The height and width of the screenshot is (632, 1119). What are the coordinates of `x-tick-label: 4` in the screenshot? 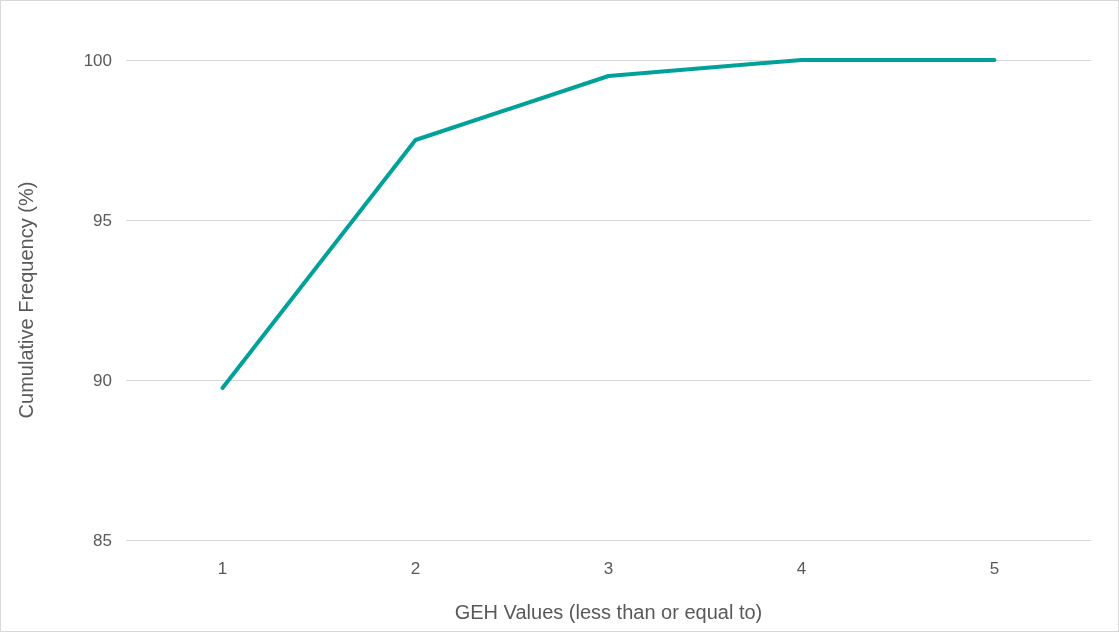 It's located at (801, 568).